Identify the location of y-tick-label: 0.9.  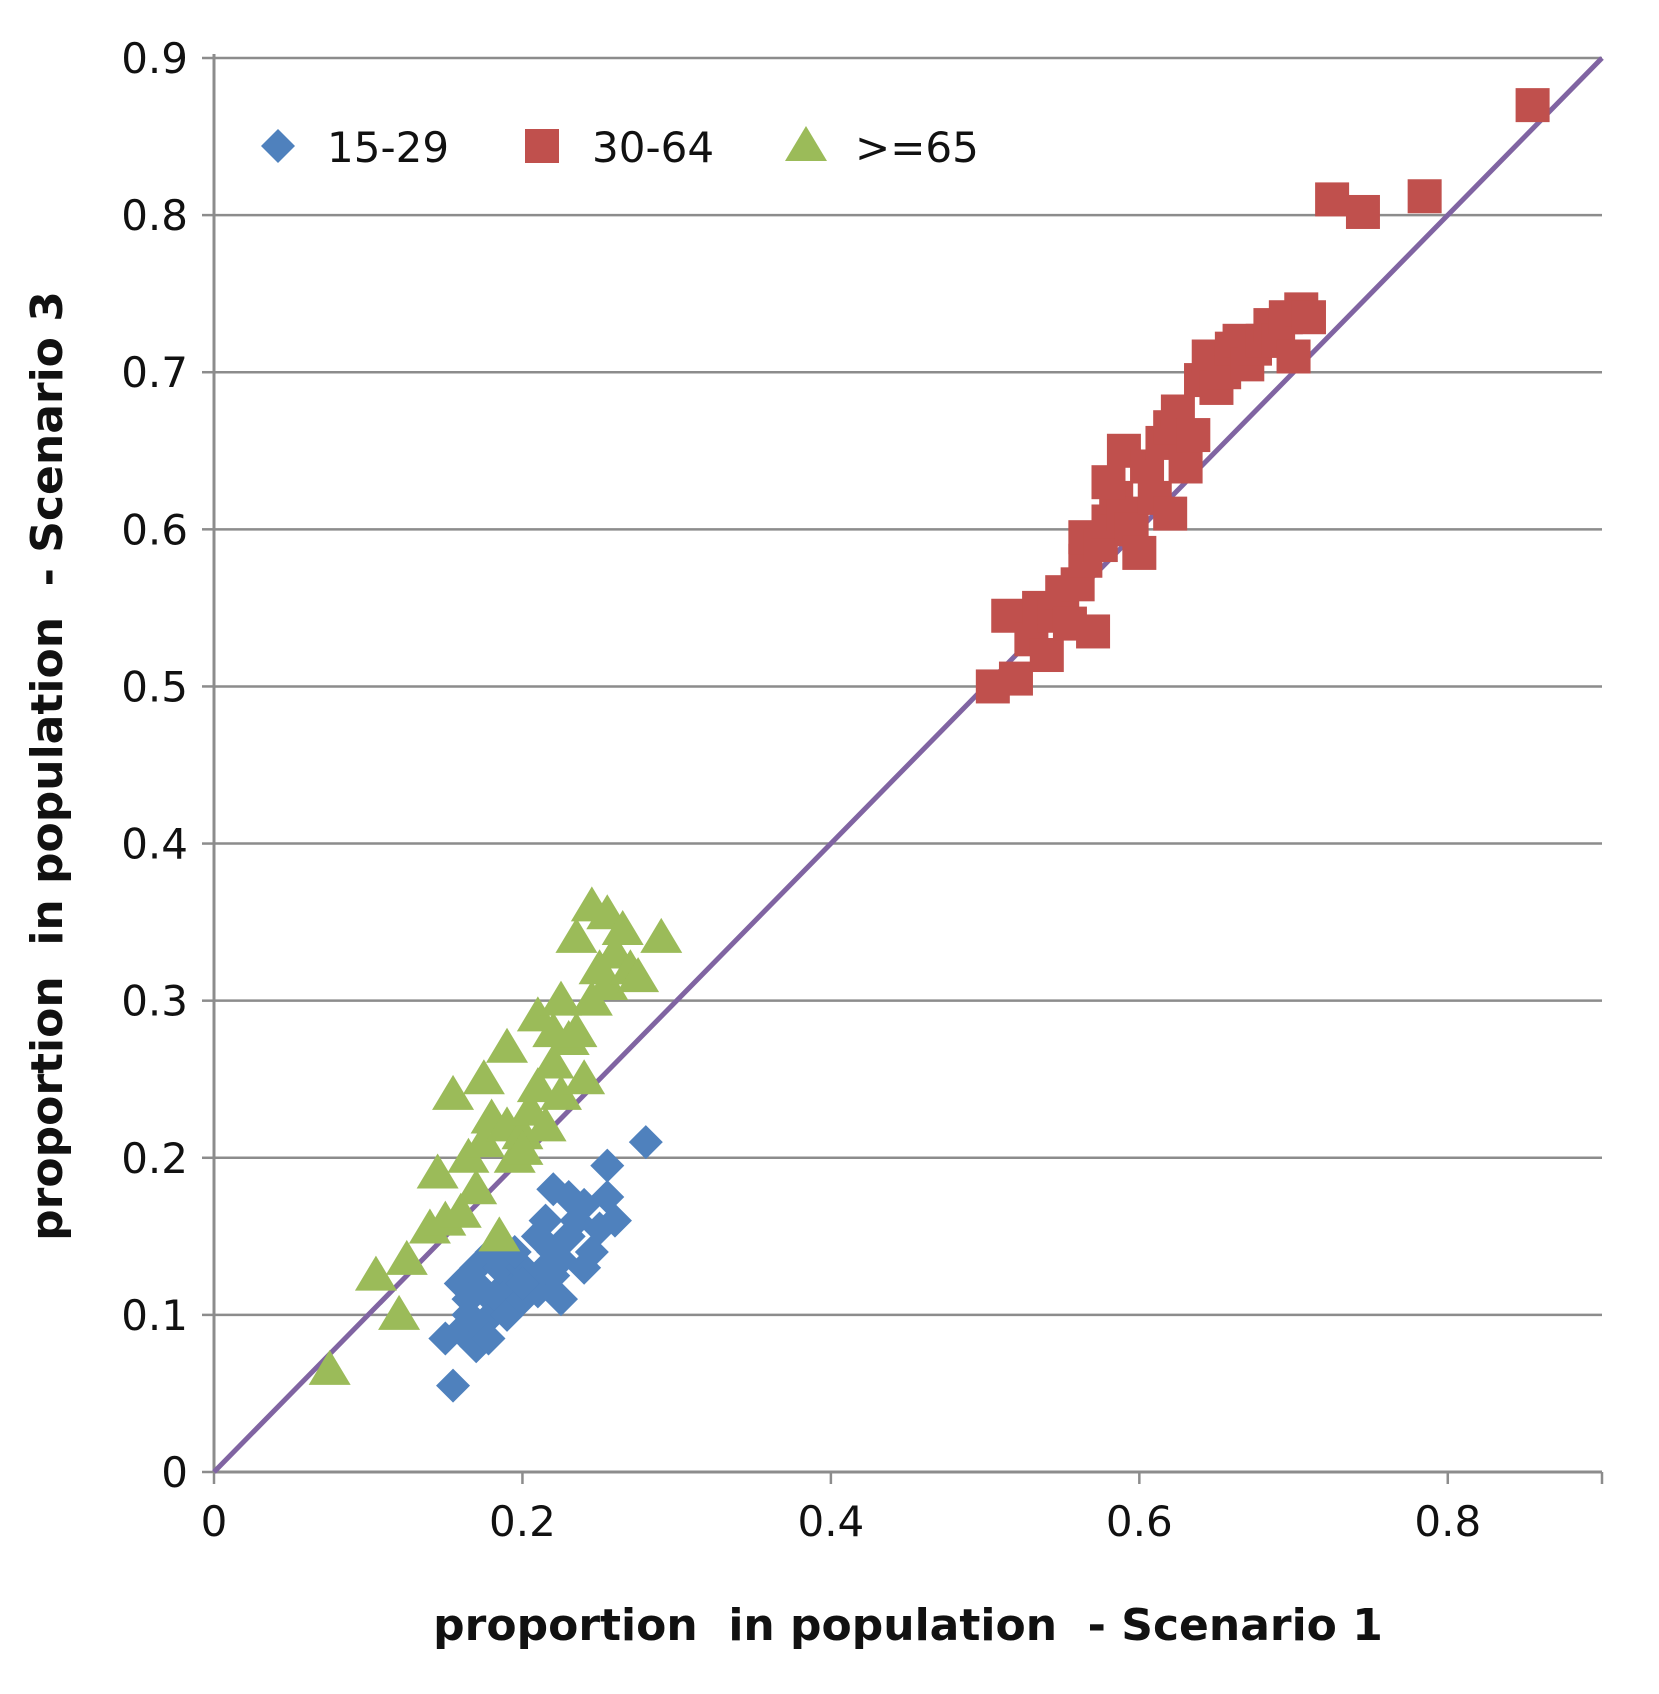
(154, 58).